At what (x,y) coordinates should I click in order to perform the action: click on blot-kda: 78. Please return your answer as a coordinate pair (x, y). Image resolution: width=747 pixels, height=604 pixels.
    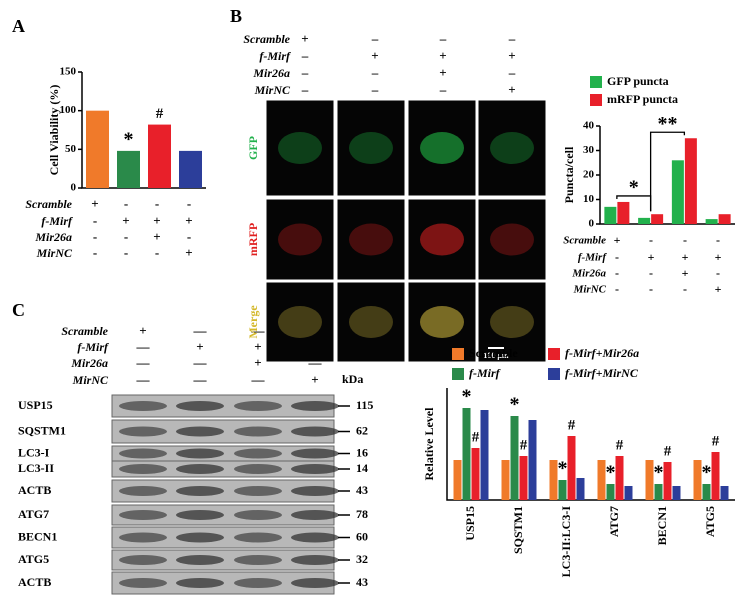
    Looking at the image, I should click on (362, 514).